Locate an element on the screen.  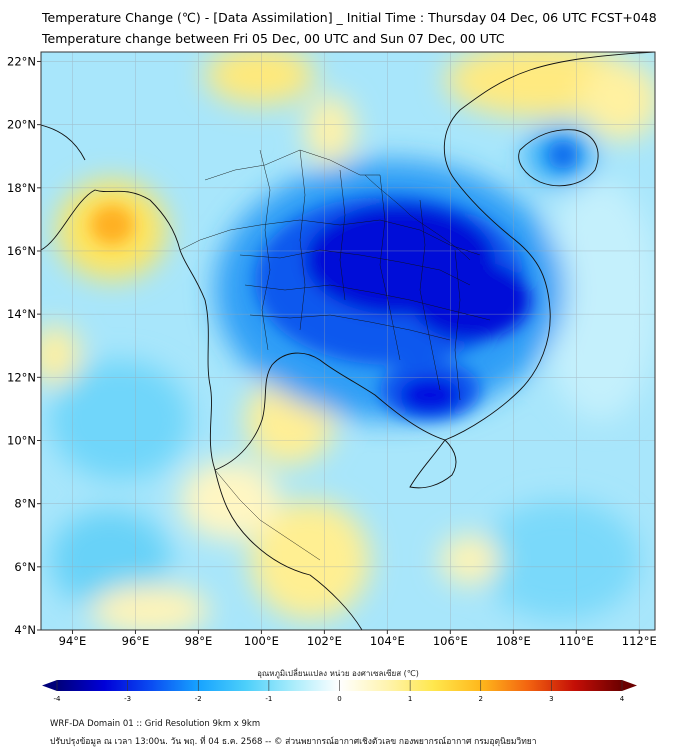
lon-tick-label: 110°E is located at coordinates (576, 641).